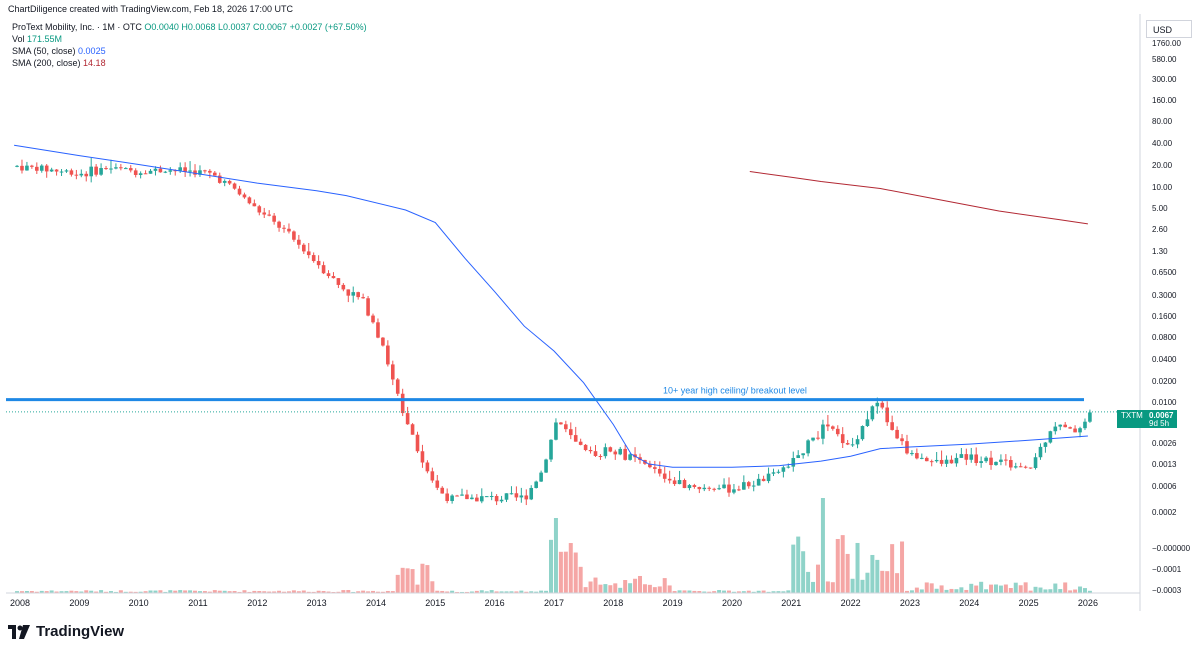 This screenshot has width=1200, height=651. Describe the element at coordinates (198, 27) in the screenshot. I see `high-value: H0.0068` at that location.